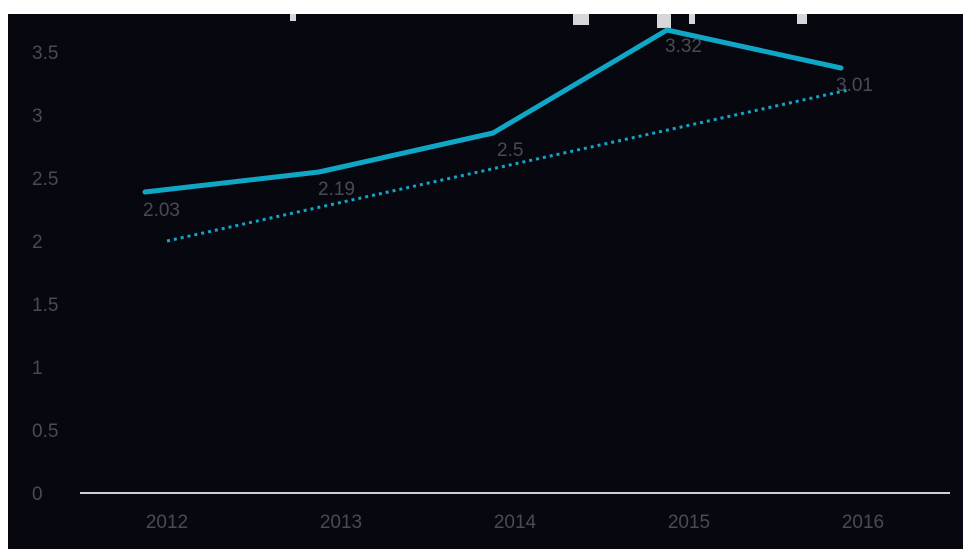  Describe the element at coordinates (167, 522) in the screenshot. I see `x-tick-label: 2012` at that location.